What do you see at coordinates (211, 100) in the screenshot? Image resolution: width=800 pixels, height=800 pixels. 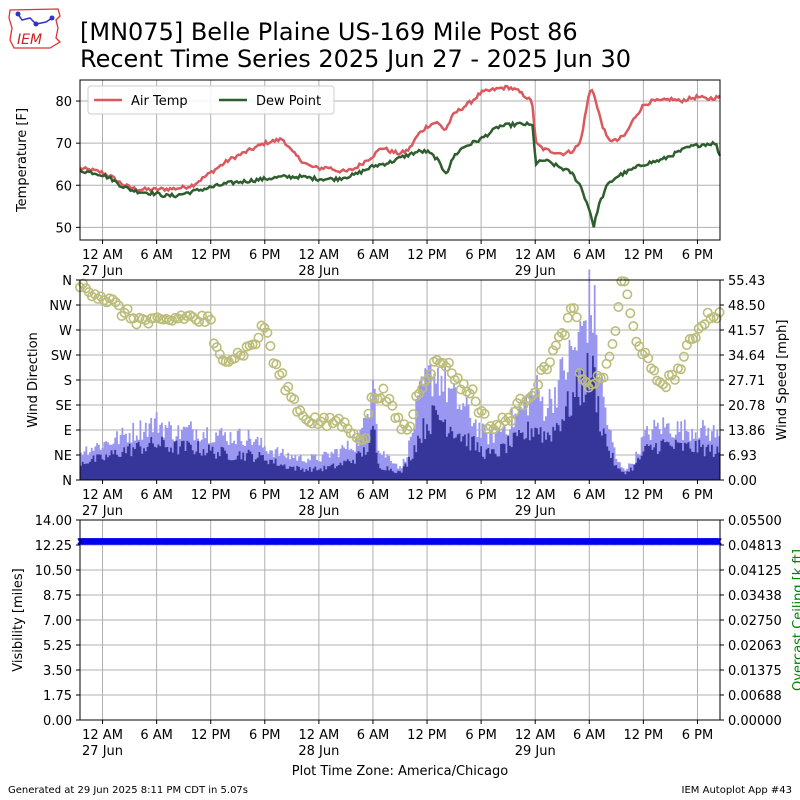 I see `temperature-legend: Air Temp Dew Point` at bounding box center [211, 100].